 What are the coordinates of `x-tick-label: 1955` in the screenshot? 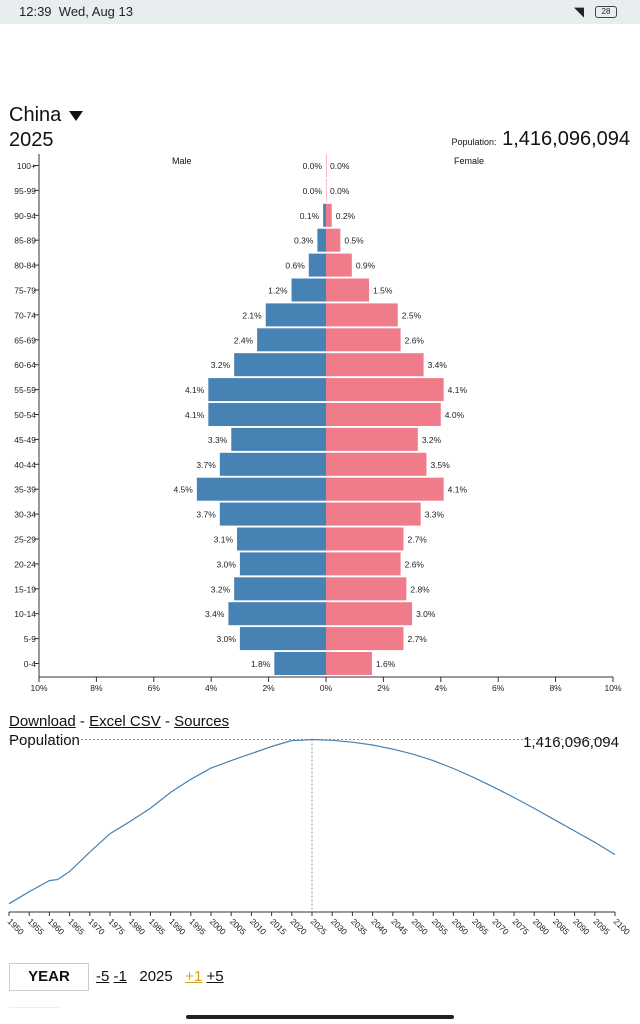 It's located at (36, 925).